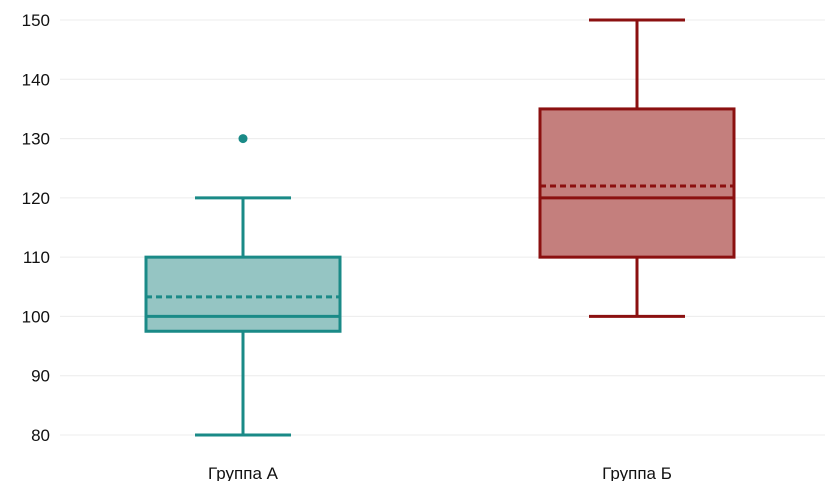  I want to click on y-tick-label: 130, so click(36, 139).